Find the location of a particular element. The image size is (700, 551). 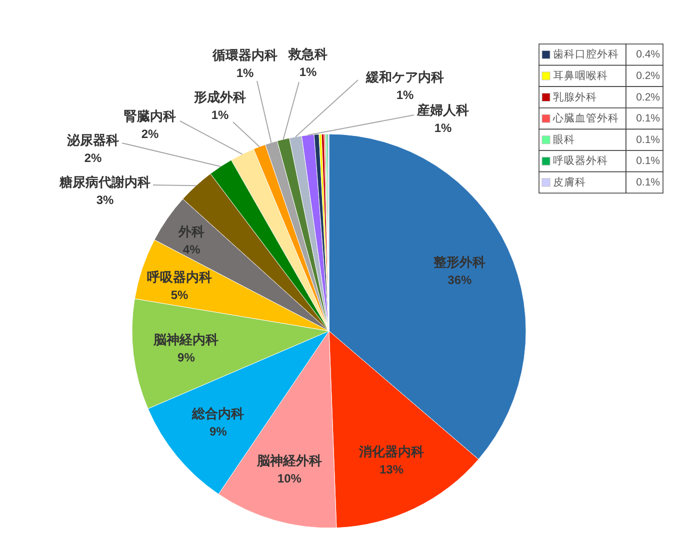

slice-label: 整形外科 is located at coordinates (459, 262).